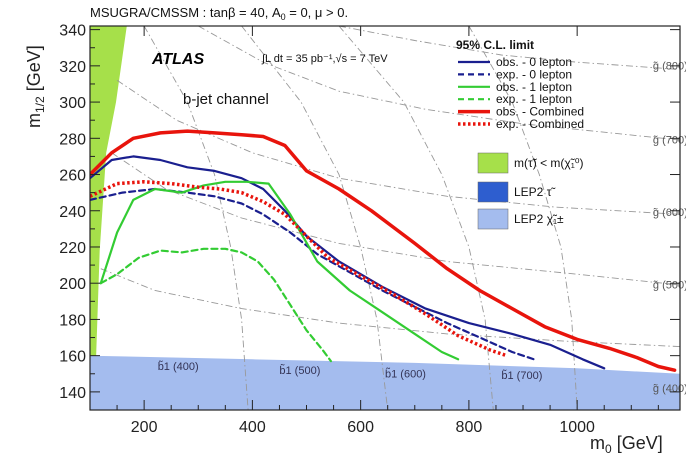 The width and height of the screenshot is (686, 460). Describe the element at coordinates (72, 212) in the screenshot. I see `y-tick-label: 240` at that location.